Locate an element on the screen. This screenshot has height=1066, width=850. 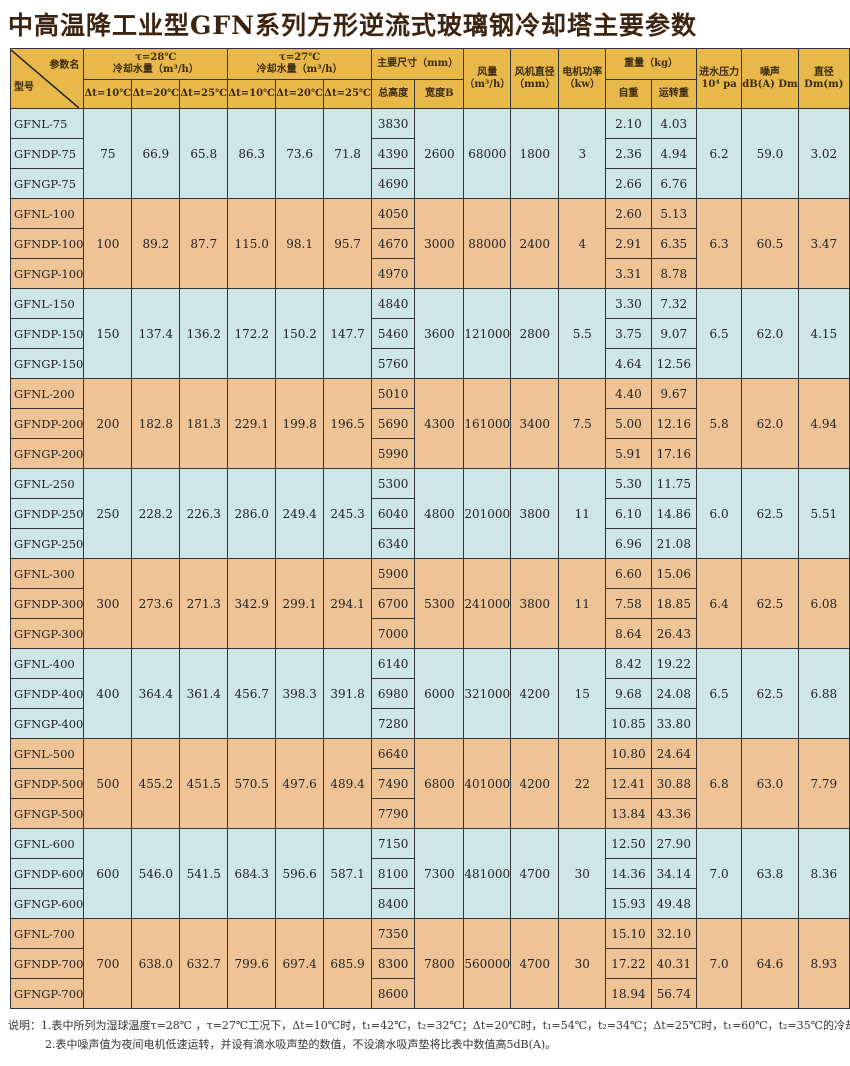
table-row: GFNGP-600 8400 15.93 49.48 is located at coordinates (429, 903).